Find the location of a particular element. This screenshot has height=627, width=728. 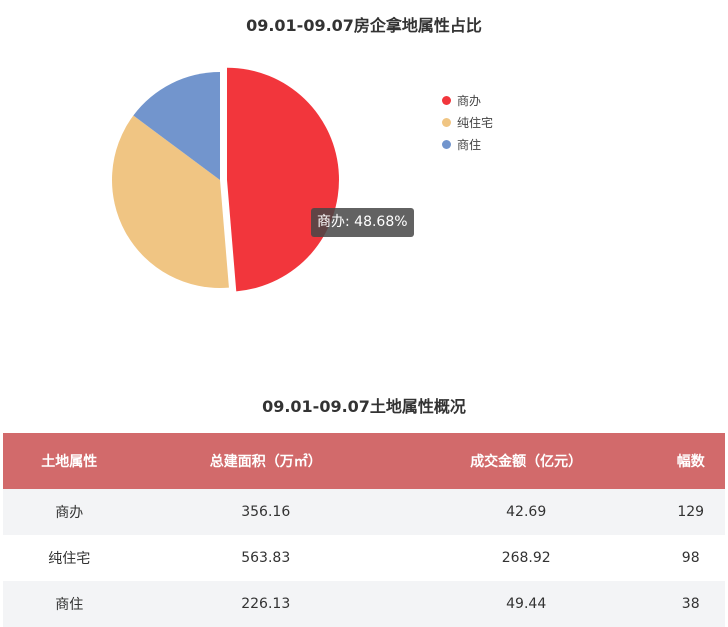

legend-label: 商住 is located at coordinates (469, 144).